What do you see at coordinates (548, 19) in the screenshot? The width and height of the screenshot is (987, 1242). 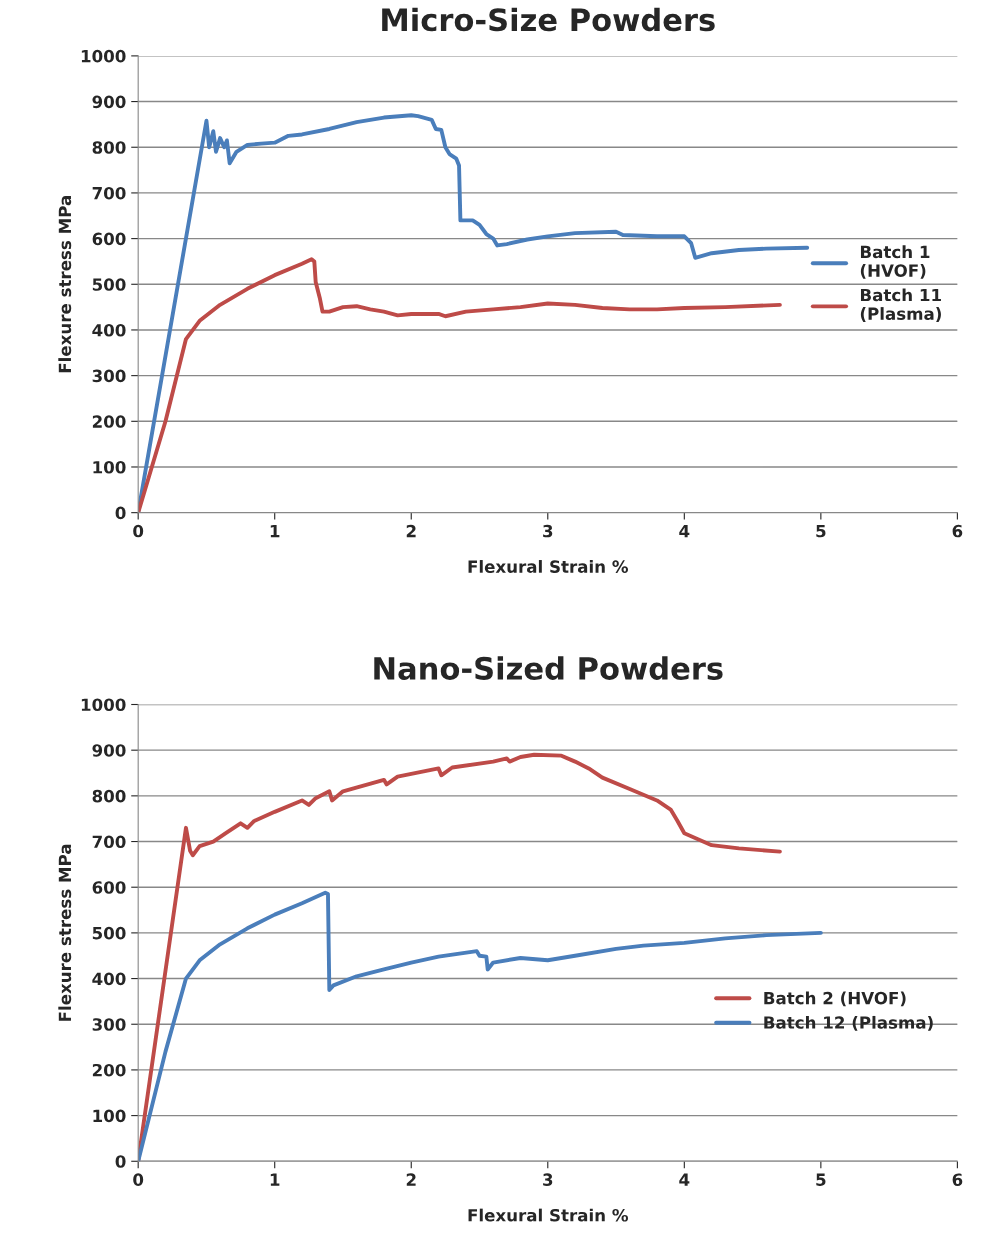 I see `chart-title: Micro-Size Powders` at bounding box center [548, 19].